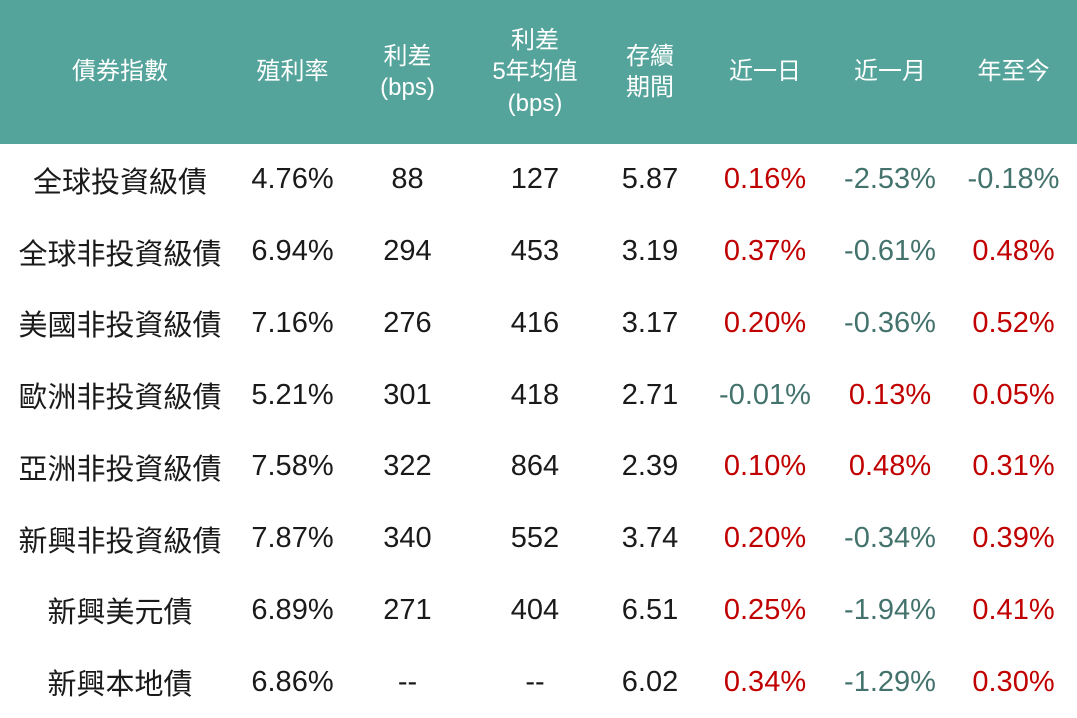  Describe the element at coordinates (1013, 609) in the screenshot. I see `change-ytd: 0.41%` at that location.